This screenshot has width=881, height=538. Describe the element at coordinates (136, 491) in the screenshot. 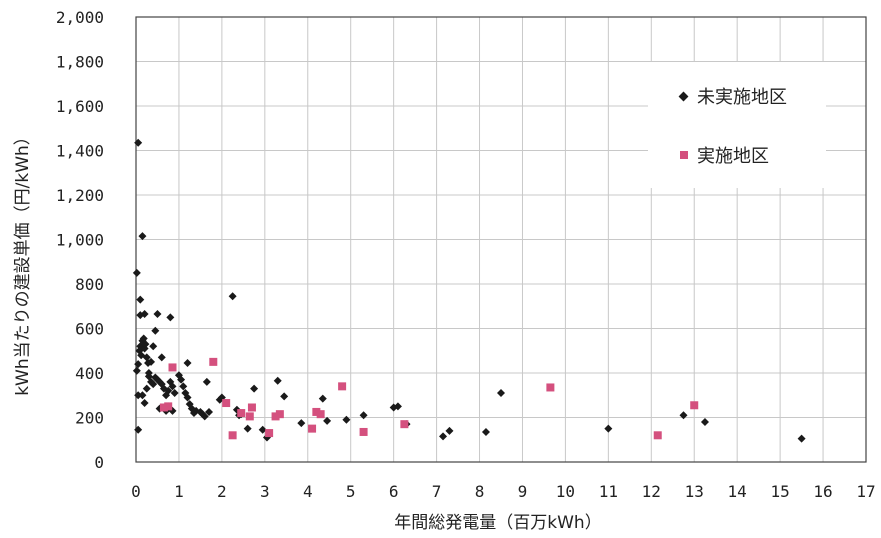

I see `x-tick-label: 0` at that location.